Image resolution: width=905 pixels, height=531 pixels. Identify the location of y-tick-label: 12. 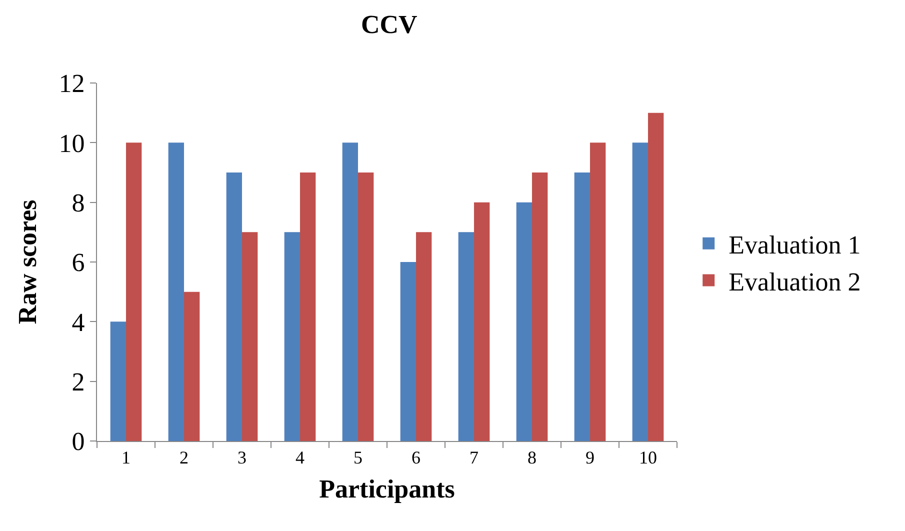
(71, 83).